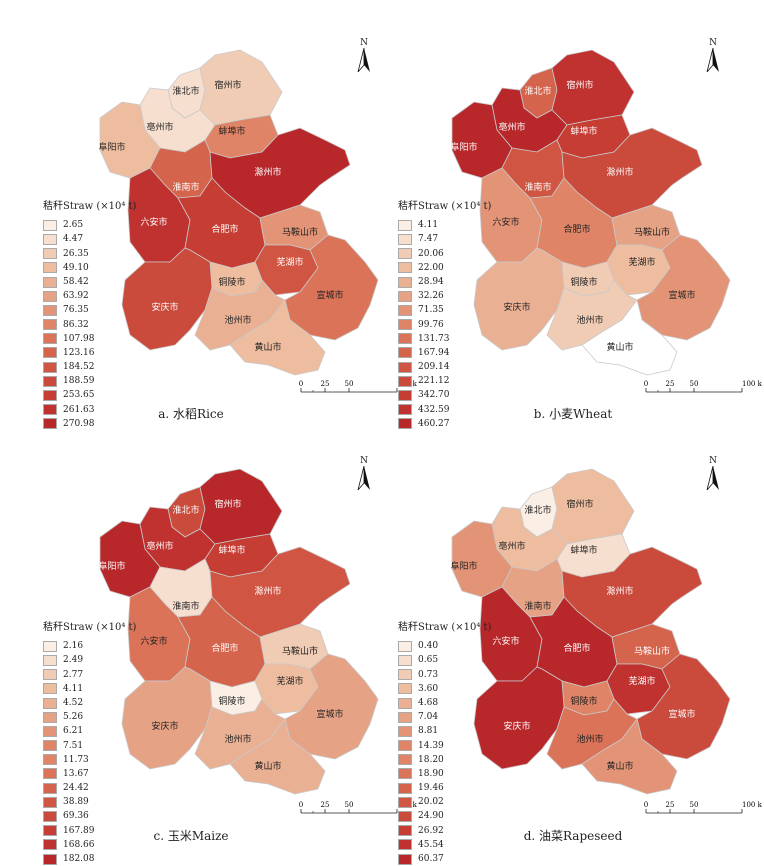  I want to click on legend-item: 2.65, so click(89, 225).